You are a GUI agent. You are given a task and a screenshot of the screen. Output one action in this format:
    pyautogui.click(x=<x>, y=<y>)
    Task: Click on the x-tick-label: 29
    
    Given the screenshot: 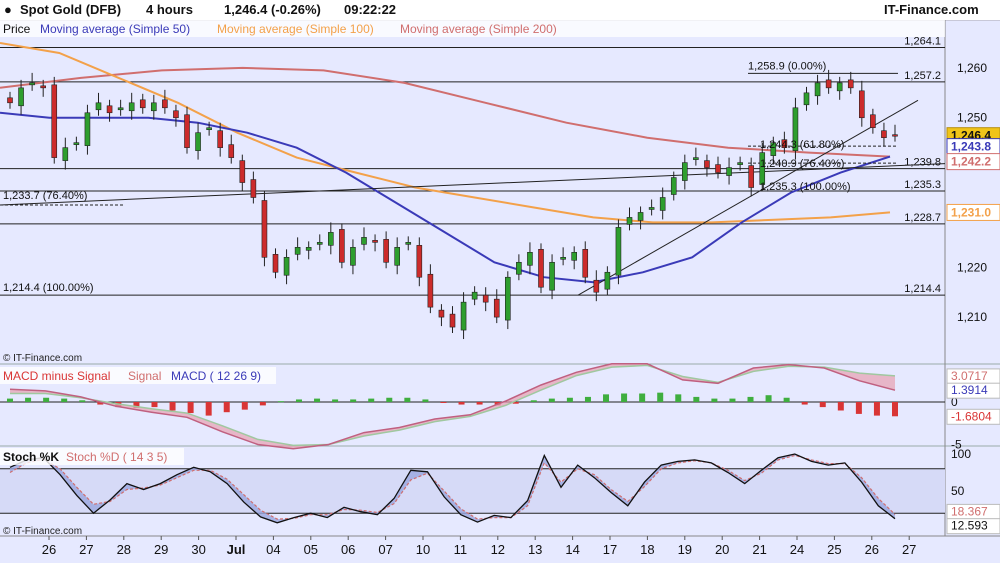 What is the action you would take?
    pyautogui.click(x=161, y=549)
    